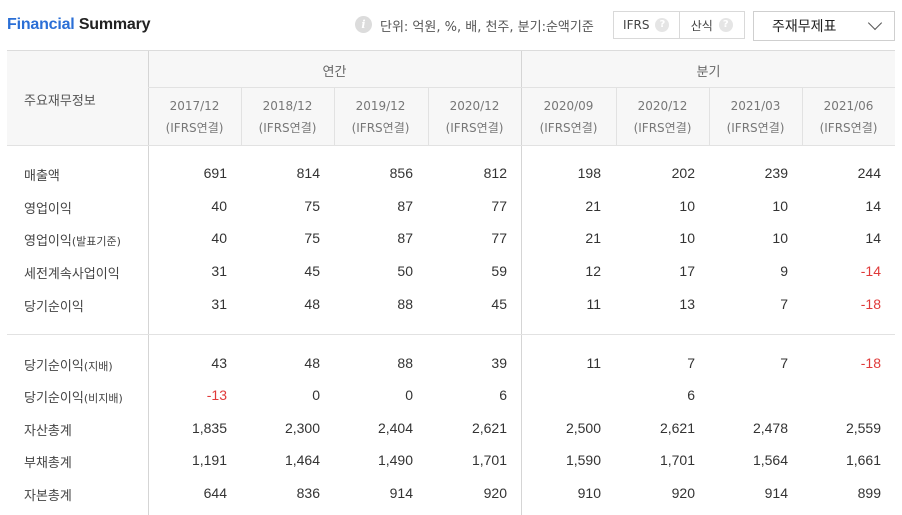 This screenshot has width=902, height=515. What do you see at coordinates (780, 206) in the screenshot?
I see `table-cell: 10` at bounding box center [780, 206].